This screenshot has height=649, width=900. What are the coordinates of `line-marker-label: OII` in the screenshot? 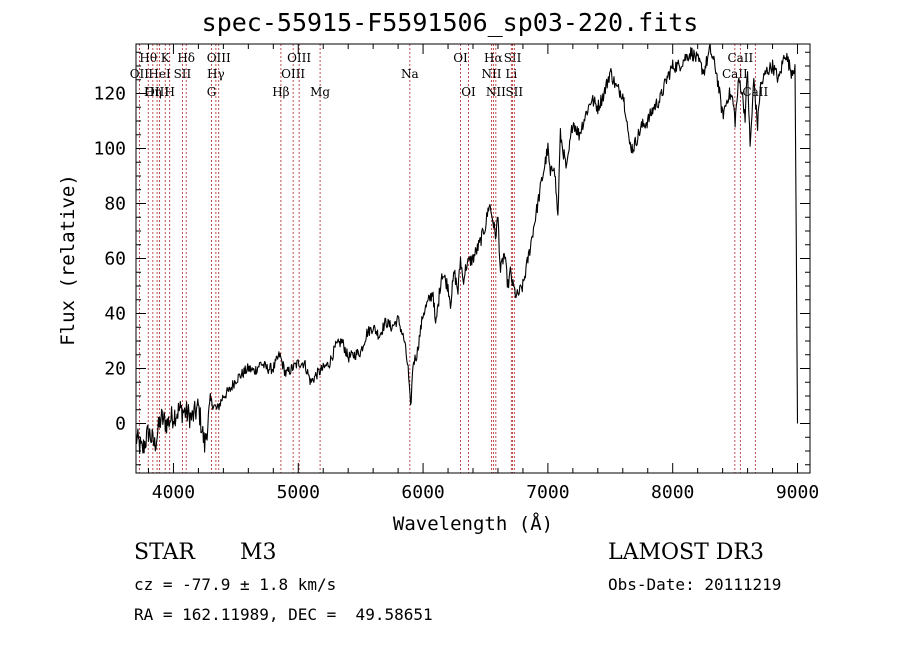 It's located at (140, 74).